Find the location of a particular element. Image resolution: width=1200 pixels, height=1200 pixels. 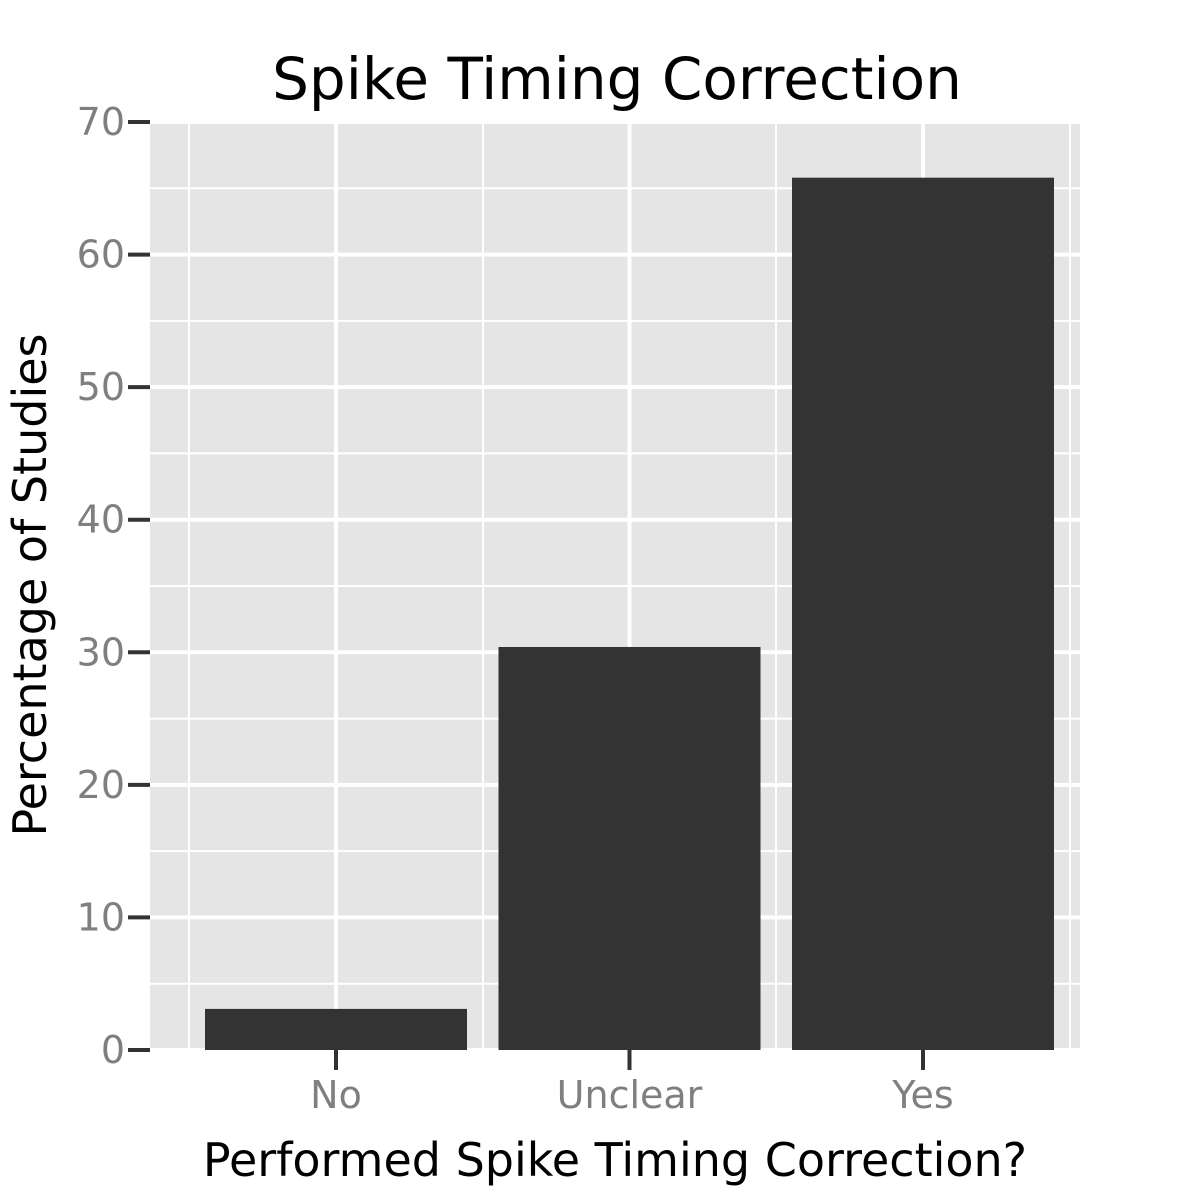

y-tick-label: 60 is located at coordinates (101, 255).